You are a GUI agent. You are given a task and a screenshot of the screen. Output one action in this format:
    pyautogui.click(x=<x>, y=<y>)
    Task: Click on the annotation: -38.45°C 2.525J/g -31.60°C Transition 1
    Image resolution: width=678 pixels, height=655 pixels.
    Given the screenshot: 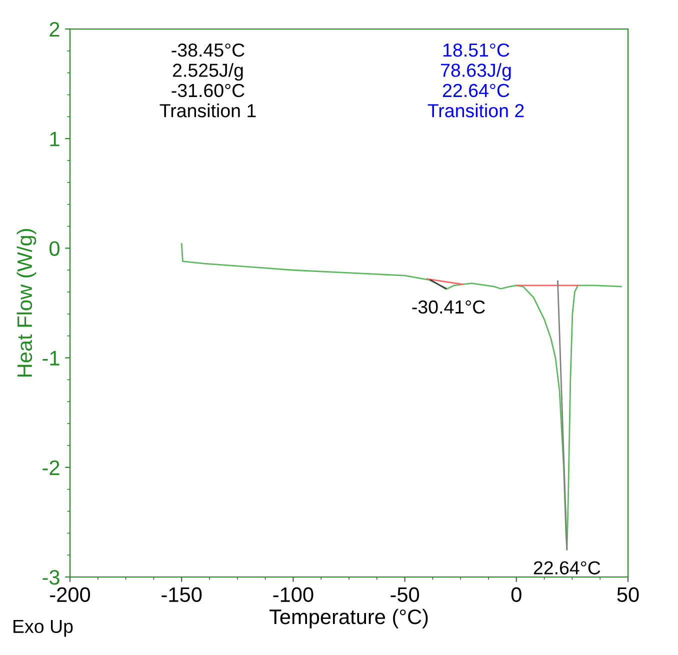 What is the action you would take?
    pyautogui.click(x=208, y=80)
    